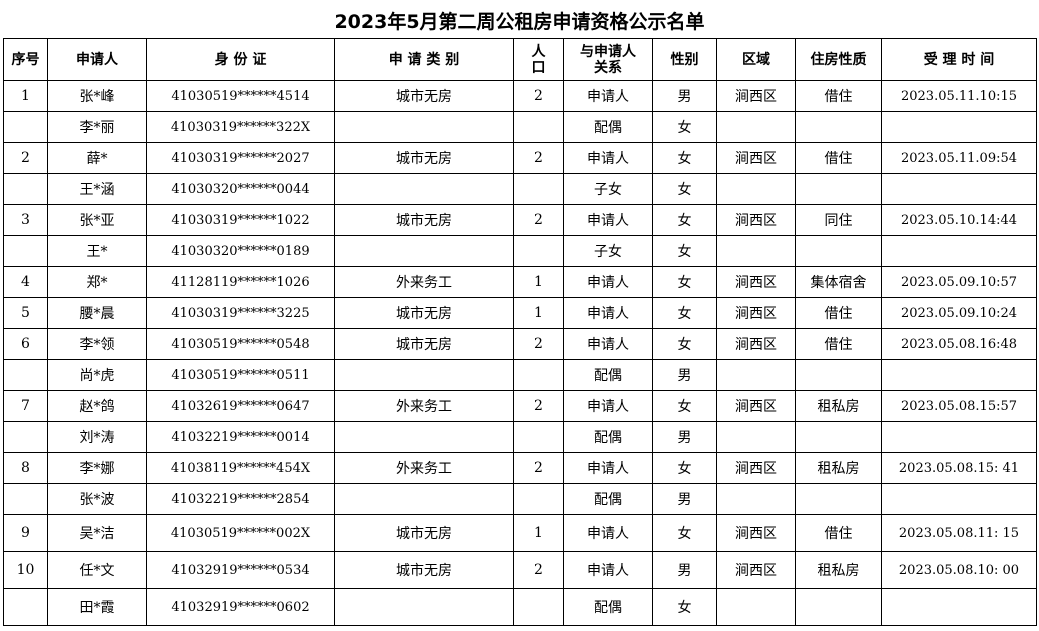  What do you see at coordinates (97, 570) in the screenshot?
I see `cell-applicant: 任*文` at bounding box center [97, 570].